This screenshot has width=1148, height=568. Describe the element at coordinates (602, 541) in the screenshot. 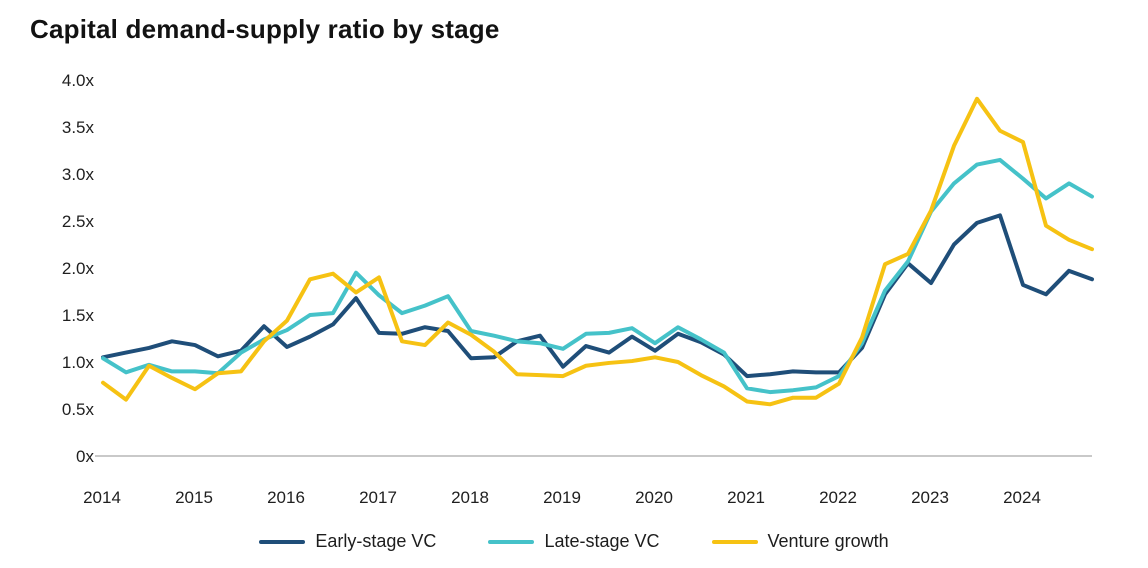

I see `legend-label: Late-stage VC` at that location.